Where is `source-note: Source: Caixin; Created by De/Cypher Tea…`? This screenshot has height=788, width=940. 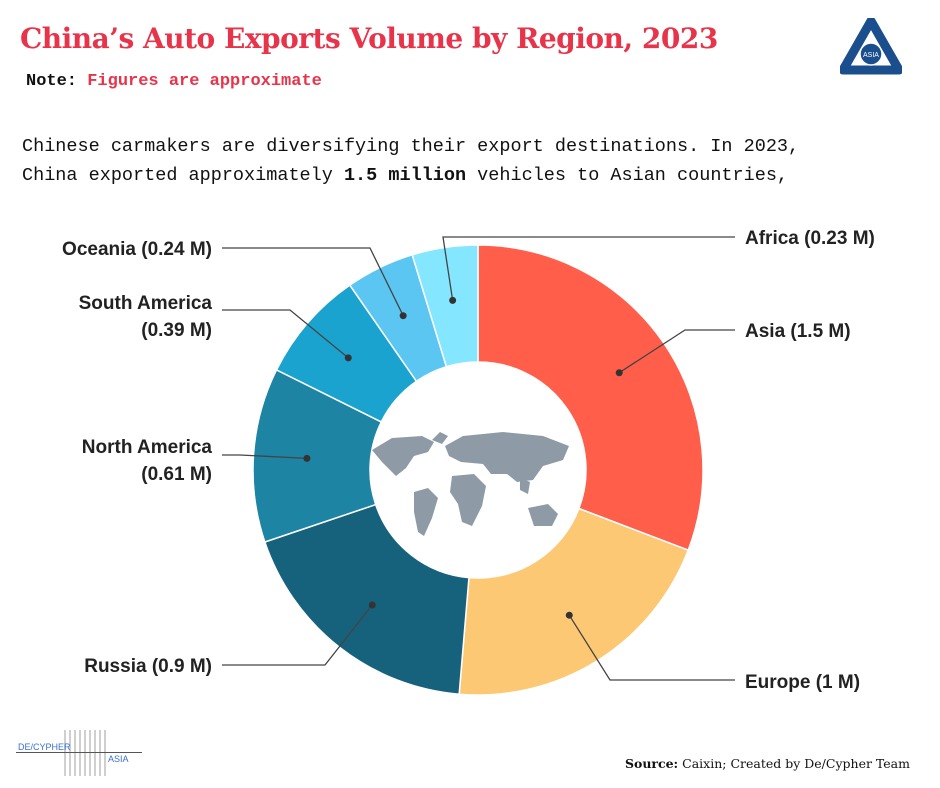 source-note: Source: Caixin; Created by De/Cypher Tea… is located at coordinates (767, 763).